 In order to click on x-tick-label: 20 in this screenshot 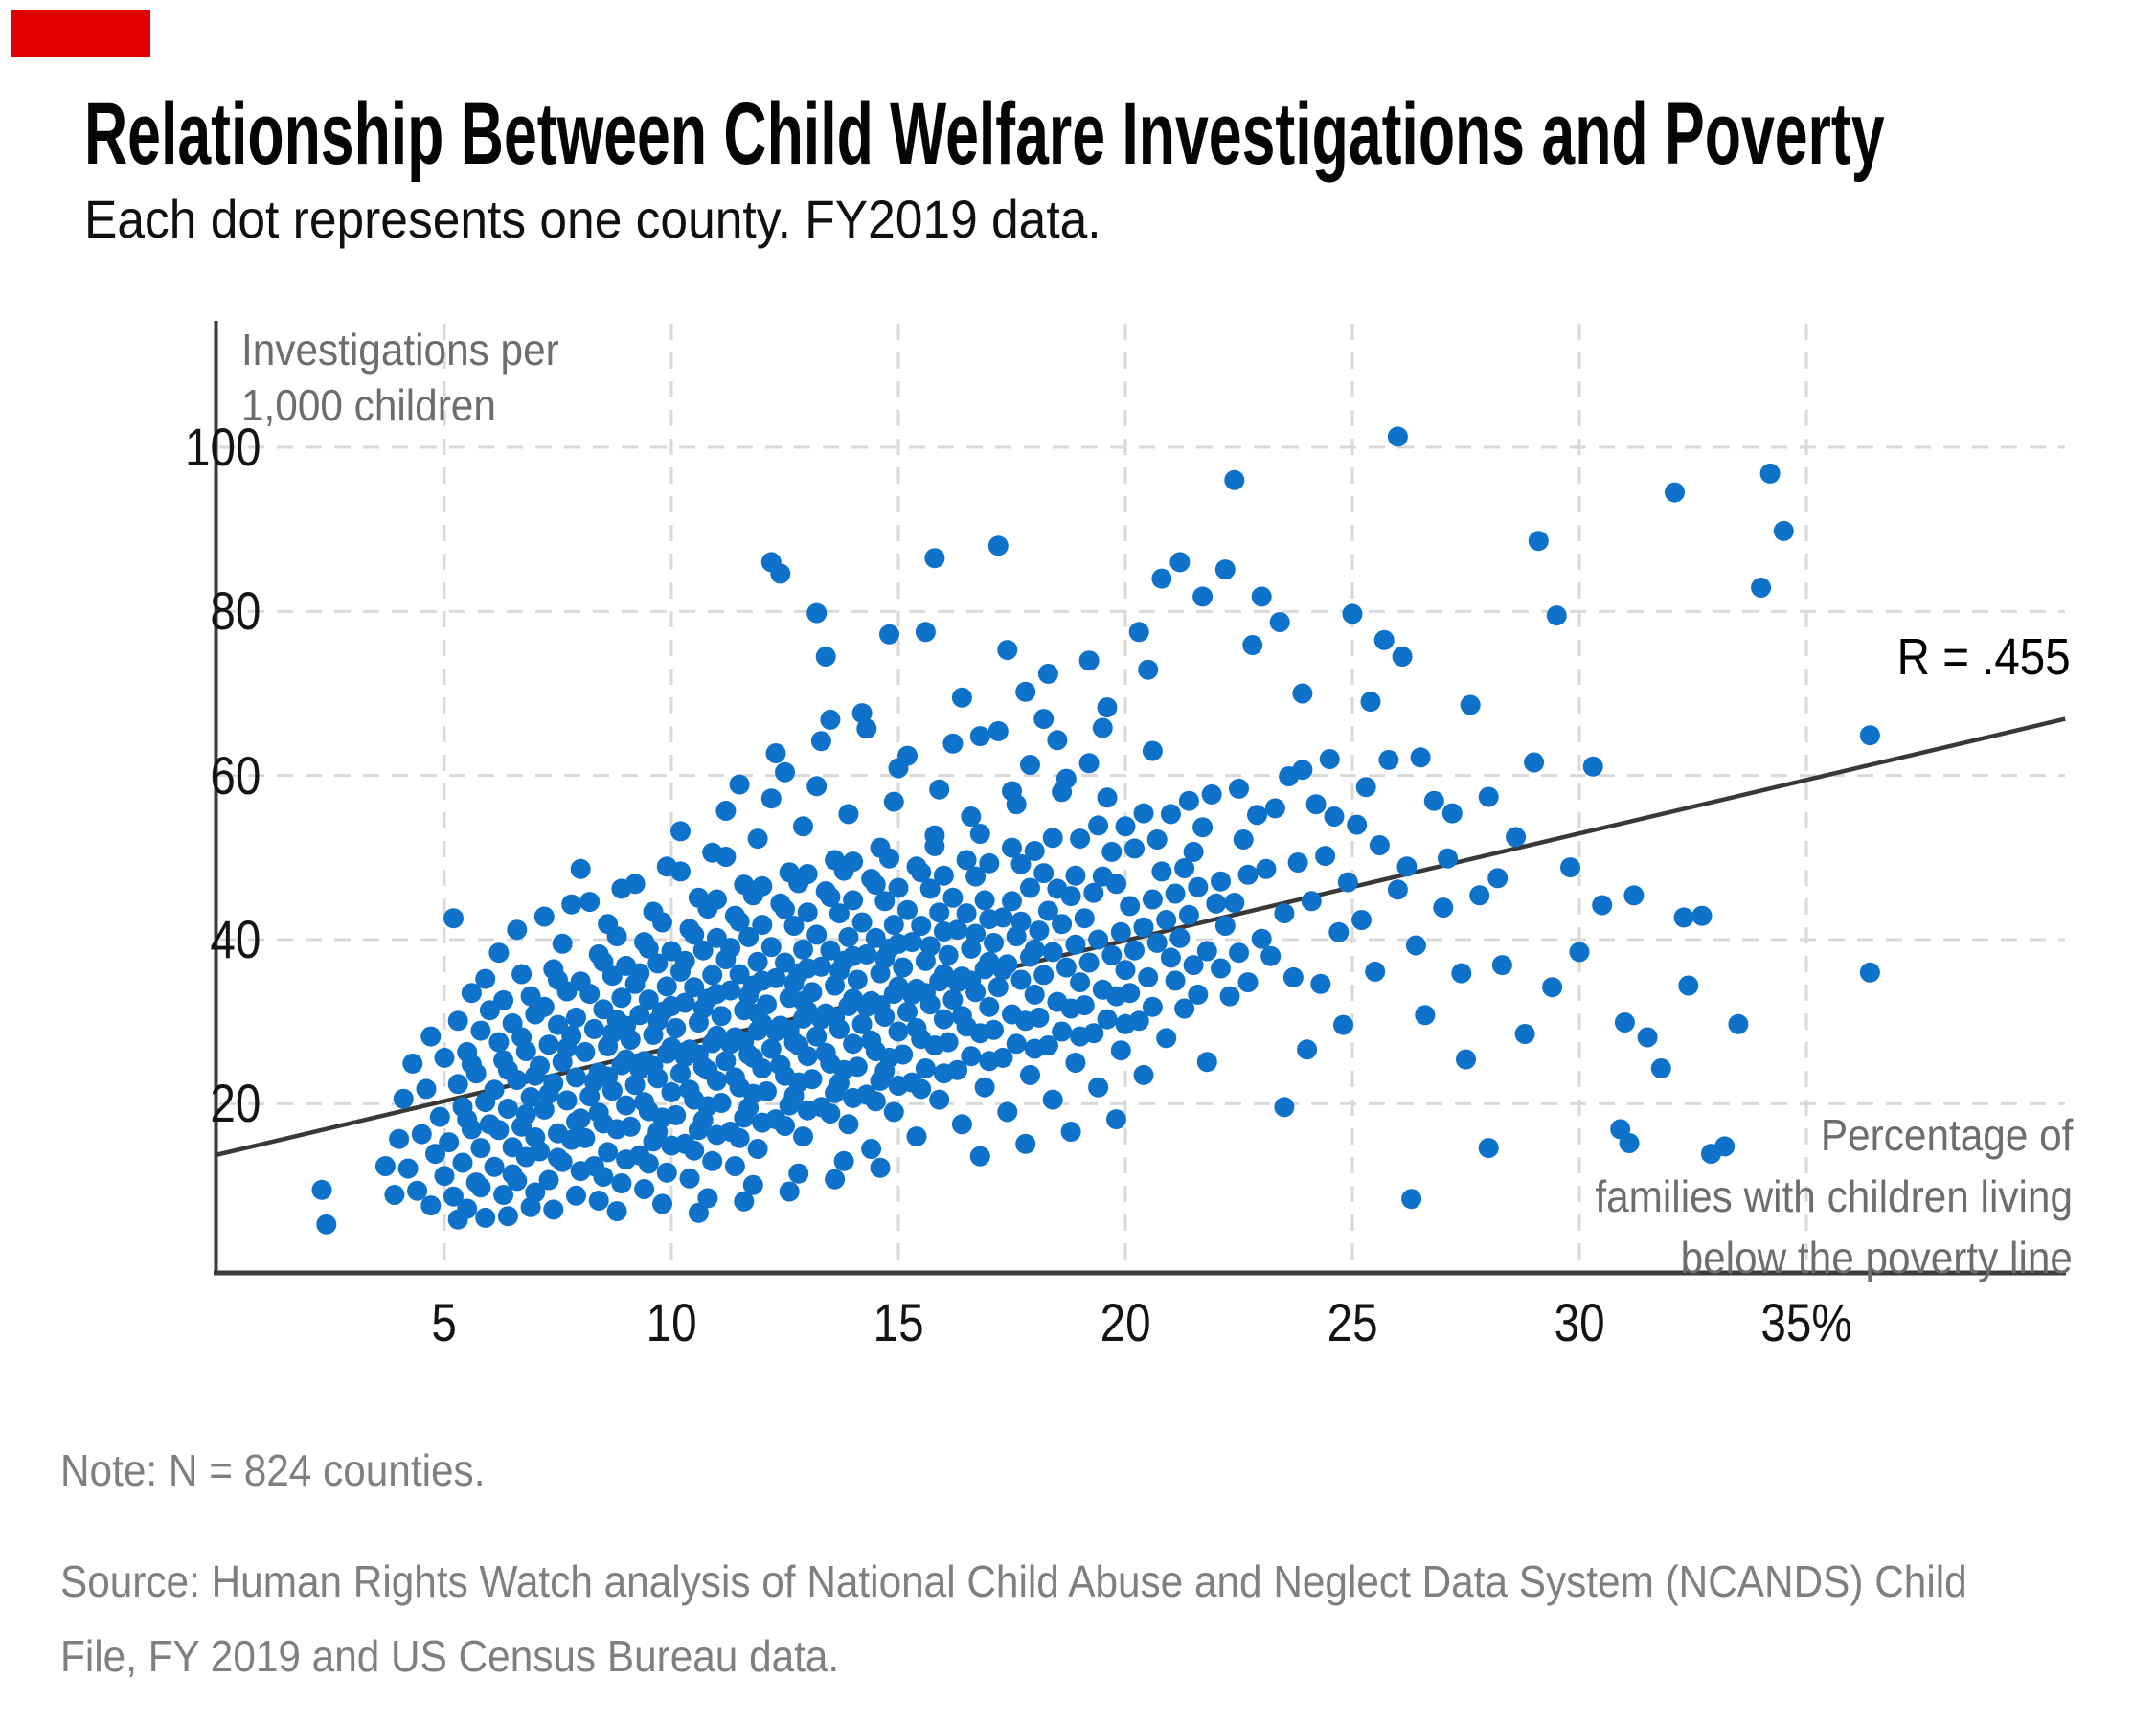, I will do `click(1125, 1322)`.